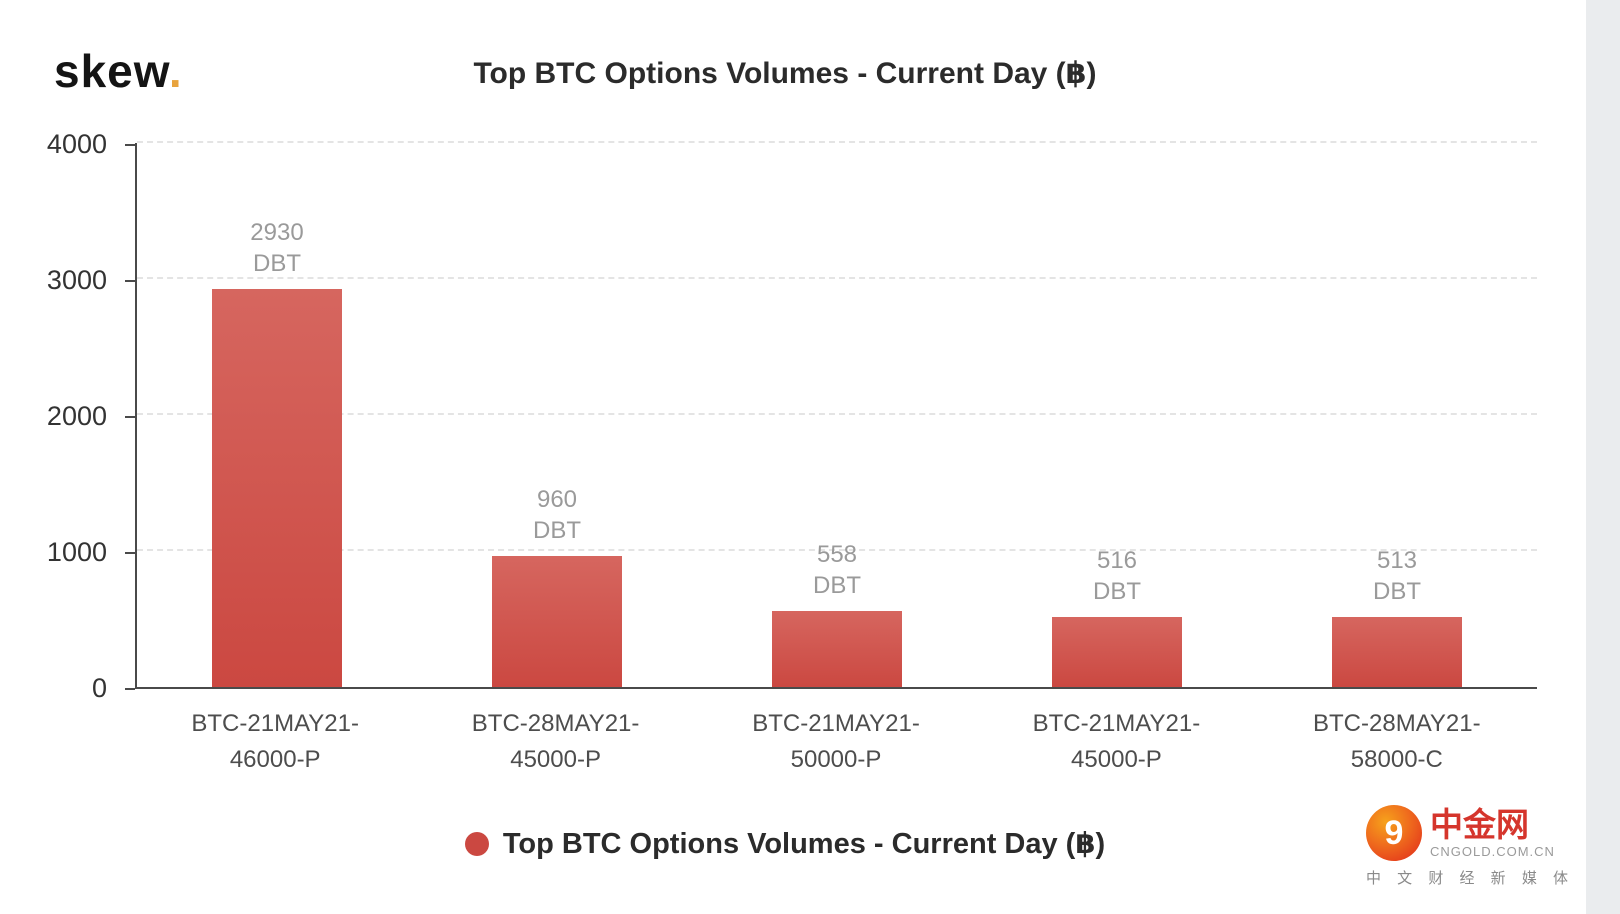 This screenshot has height=914, width=1620. Describe the element at coordinates (111, 71) in the screenshot. I see `skew-logo-text: skew` at that location.